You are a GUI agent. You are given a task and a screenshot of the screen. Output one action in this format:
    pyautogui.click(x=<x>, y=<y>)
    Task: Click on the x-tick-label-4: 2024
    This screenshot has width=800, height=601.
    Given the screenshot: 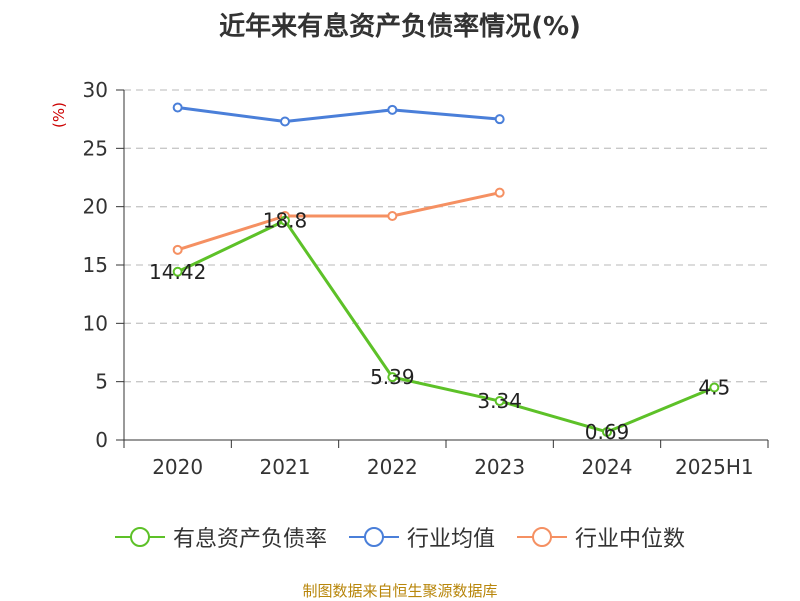 What is the action you would take?
    pyautogui.click(x=607, y=467)
    